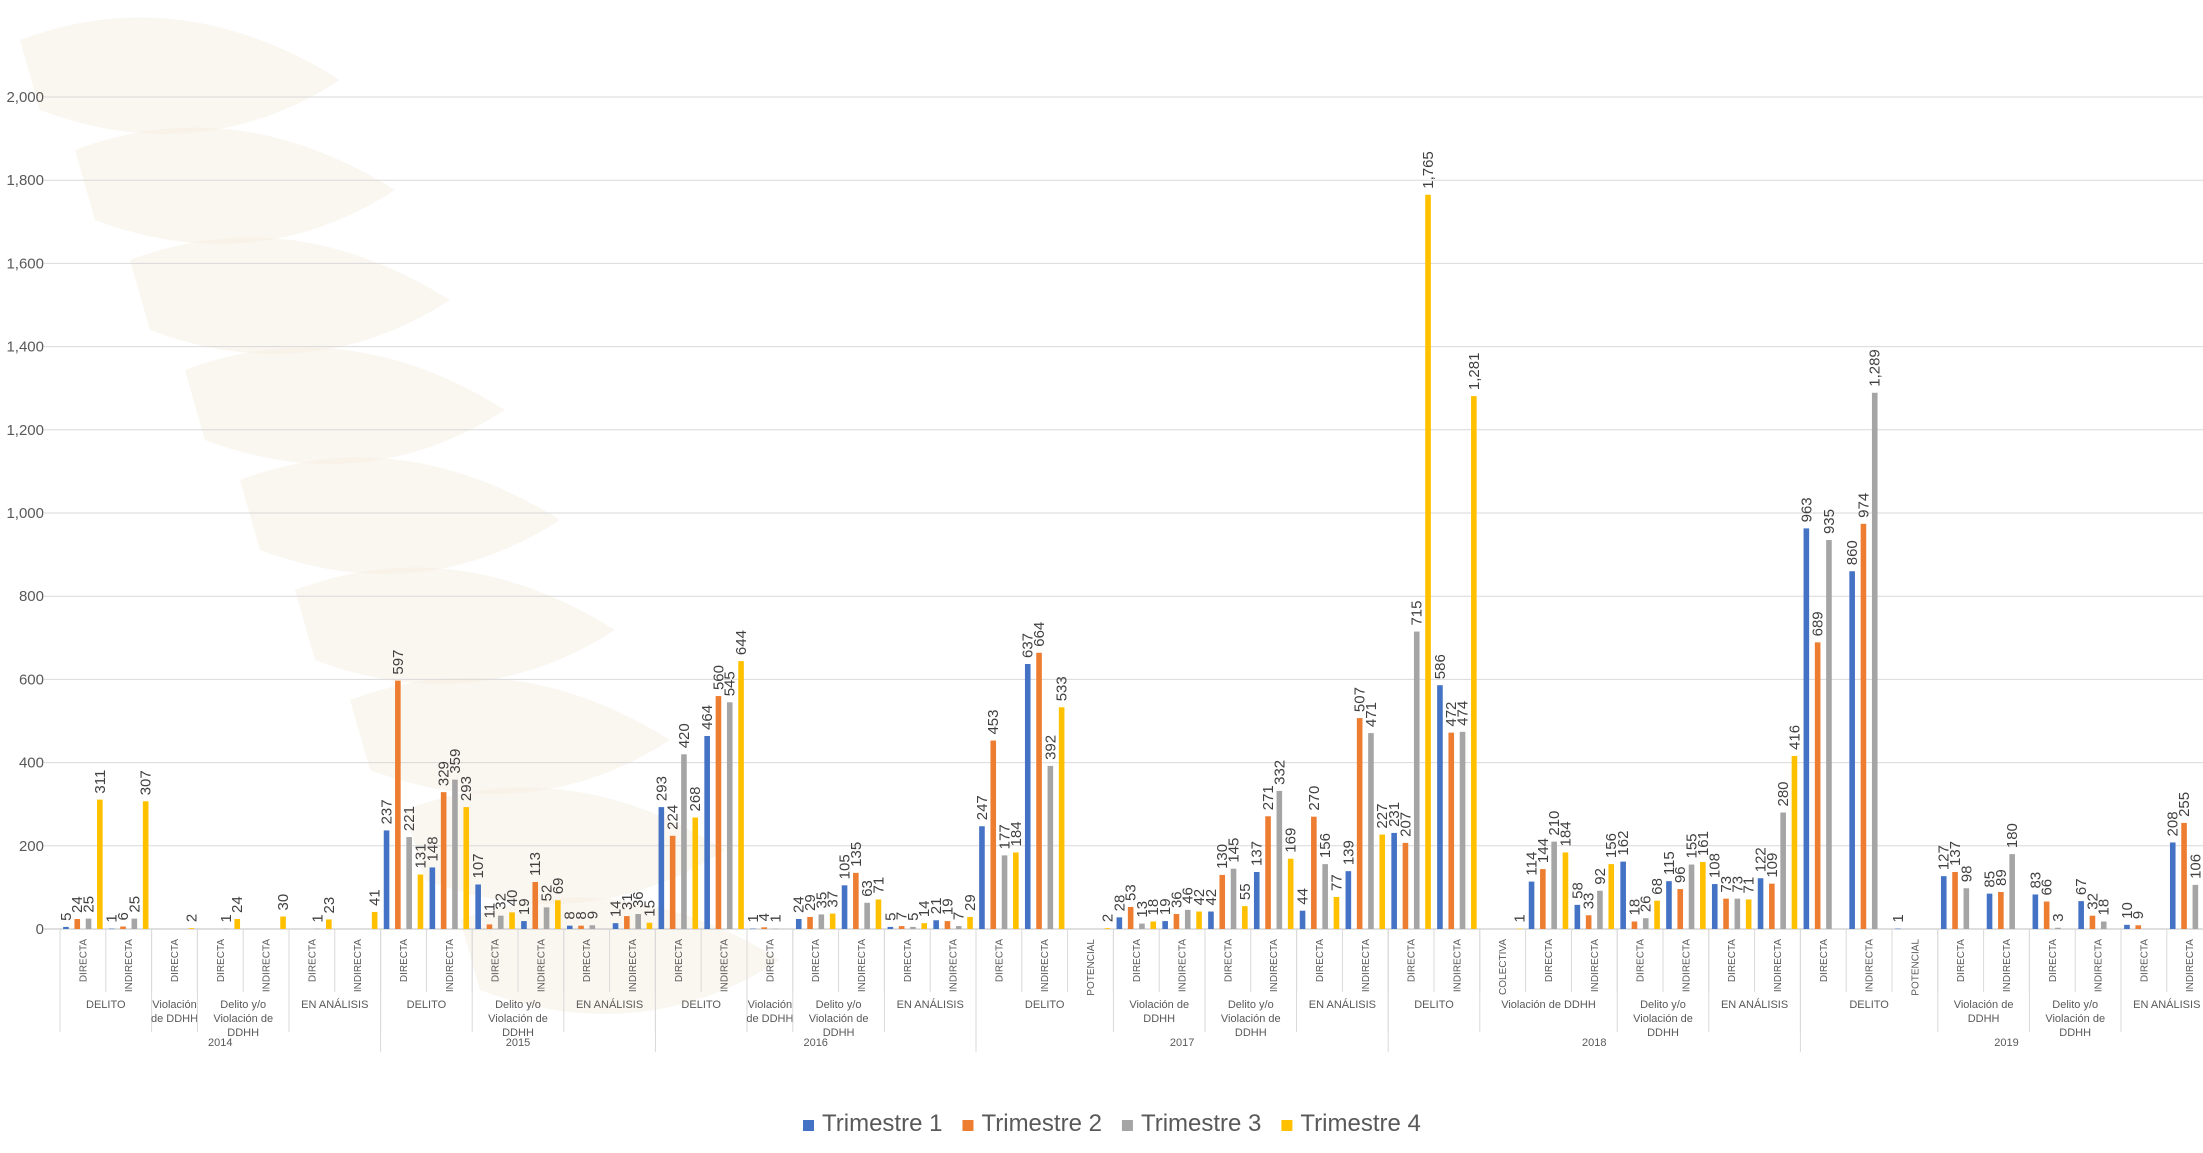  What do you see at coordinates (77, 904) in the screenshot?
I see `data-label: 24` at bounding box center [77, 904].